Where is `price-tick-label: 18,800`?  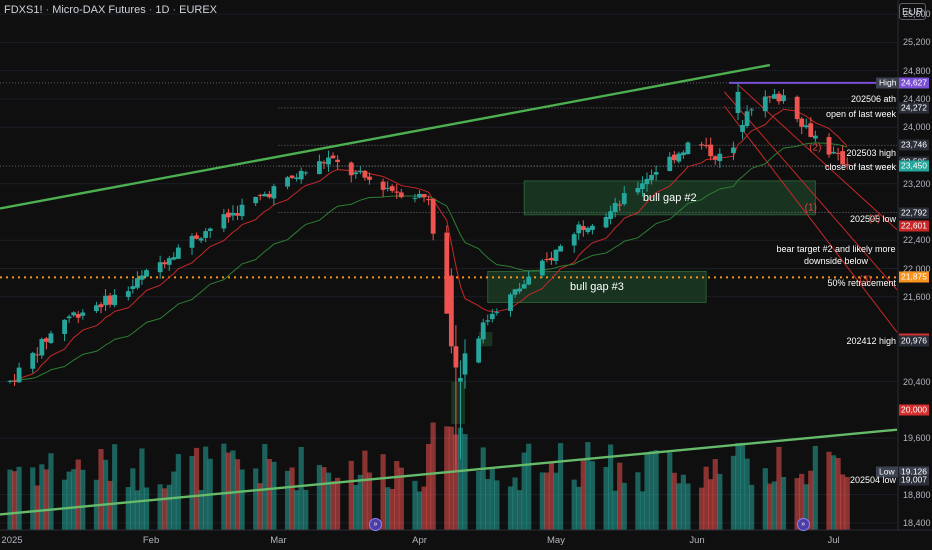 price-tick-label: 18,800 is located at coordinates (917, 494).